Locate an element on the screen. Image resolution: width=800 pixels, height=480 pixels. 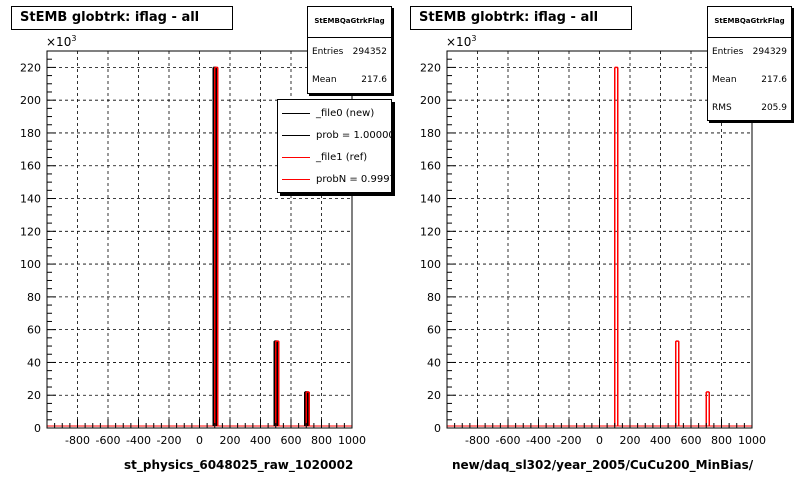
right-x-axis-label: new/daq_sl302/year_2005/CuCu200_MinBias/ is located at coordinates (603, 465).